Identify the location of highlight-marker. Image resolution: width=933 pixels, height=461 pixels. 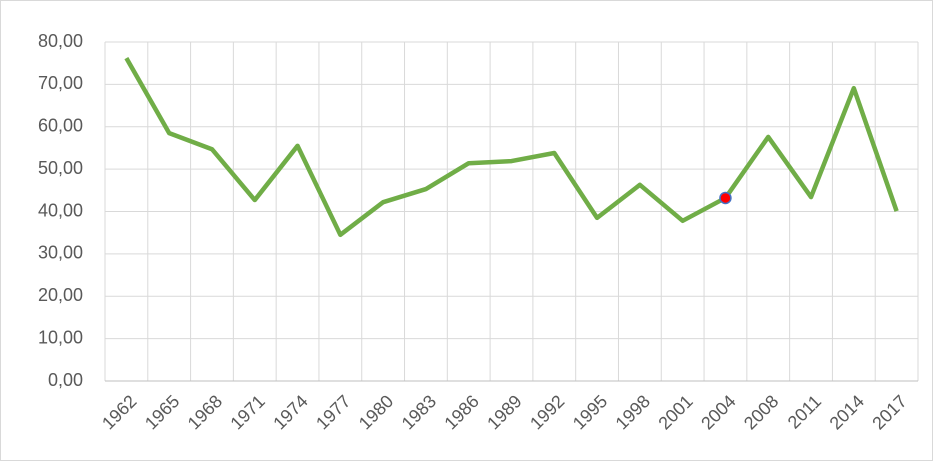
(725, 198).